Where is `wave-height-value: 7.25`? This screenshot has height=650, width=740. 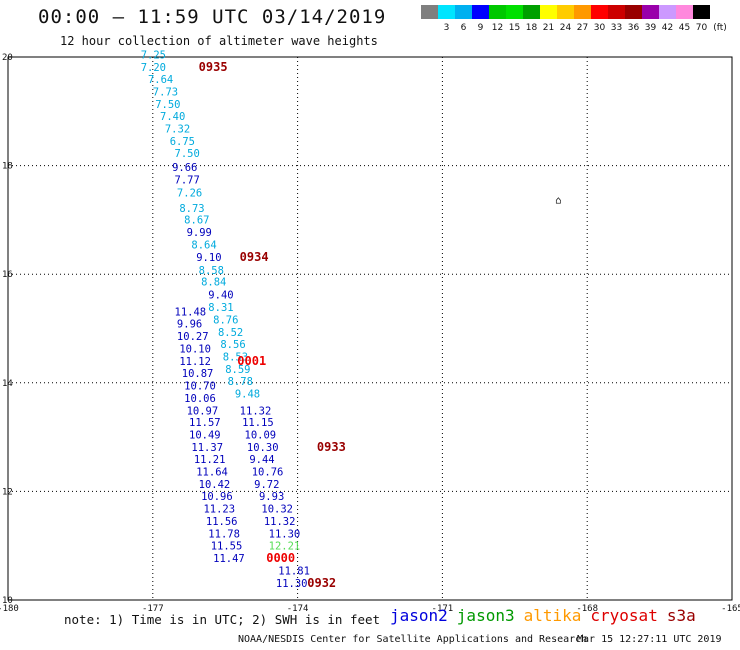 wave-height-value: 7.25 is located at coordinates (153, 56).